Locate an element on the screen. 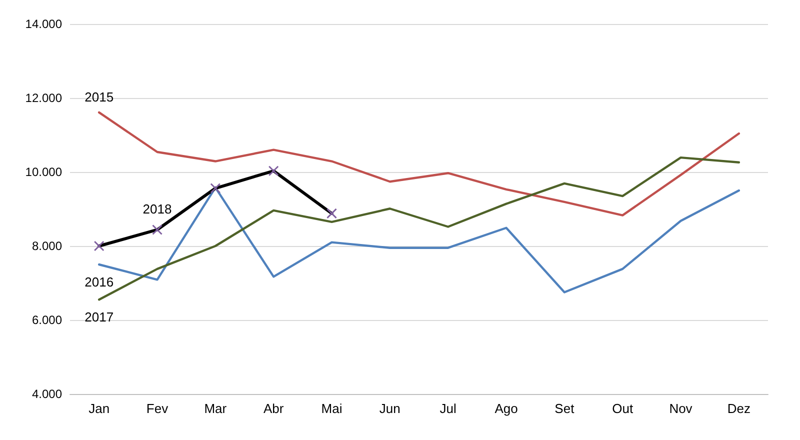 The width and height of the screenshot is (800, 440). x-tick-label: Jan is located at coordinates (99, 408).